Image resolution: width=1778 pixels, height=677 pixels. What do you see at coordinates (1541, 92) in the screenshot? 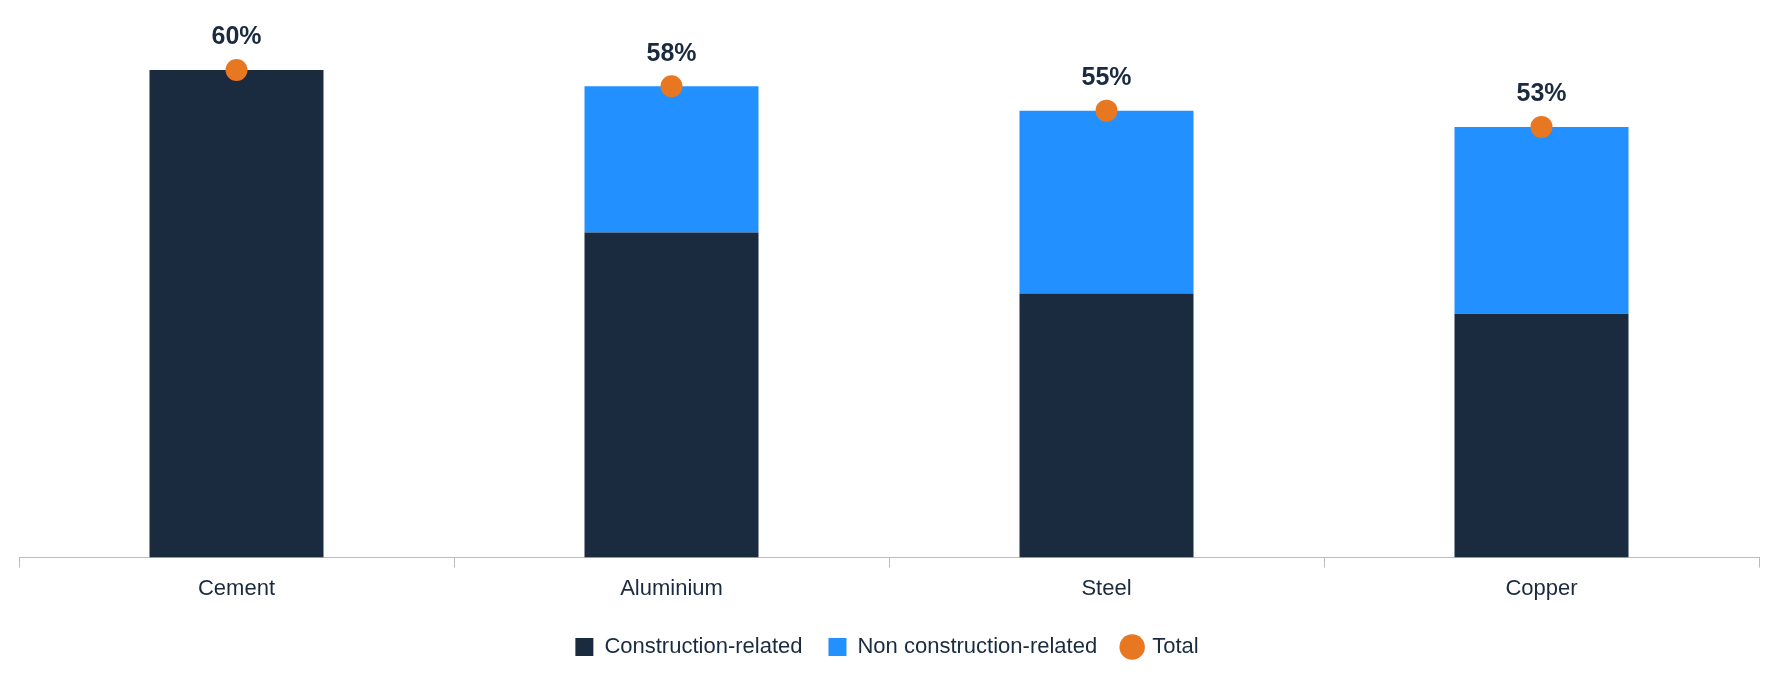
I see `data-label: 53%` at bounding box center [1541, 92].